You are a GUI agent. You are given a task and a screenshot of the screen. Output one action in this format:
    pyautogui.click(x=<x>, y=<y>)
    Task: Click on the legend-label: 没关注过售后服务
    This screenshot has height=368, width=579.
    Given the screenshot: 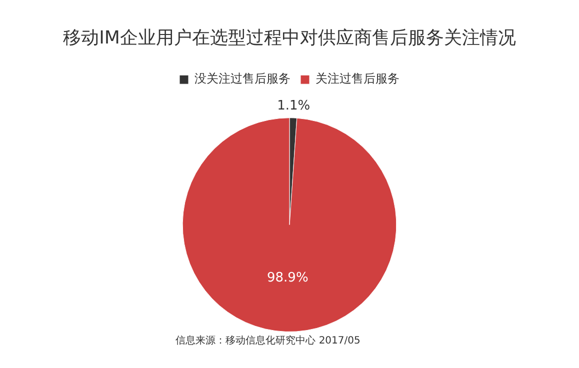 What is the action you would take?
    pyautogui.click(x=242, y=79)
    